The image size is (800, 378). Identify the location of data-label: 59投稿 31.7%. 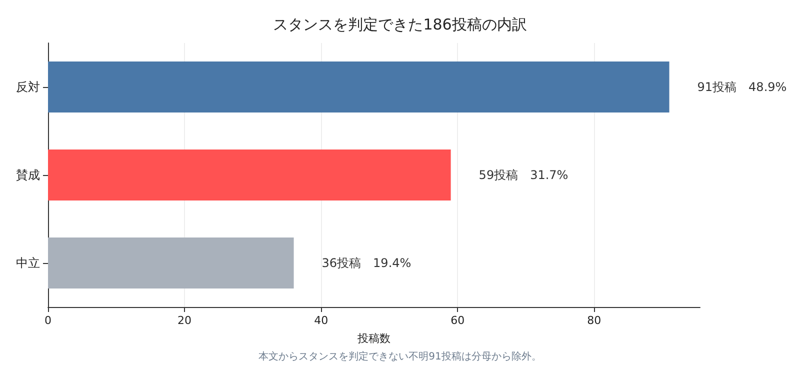
(523, 175).